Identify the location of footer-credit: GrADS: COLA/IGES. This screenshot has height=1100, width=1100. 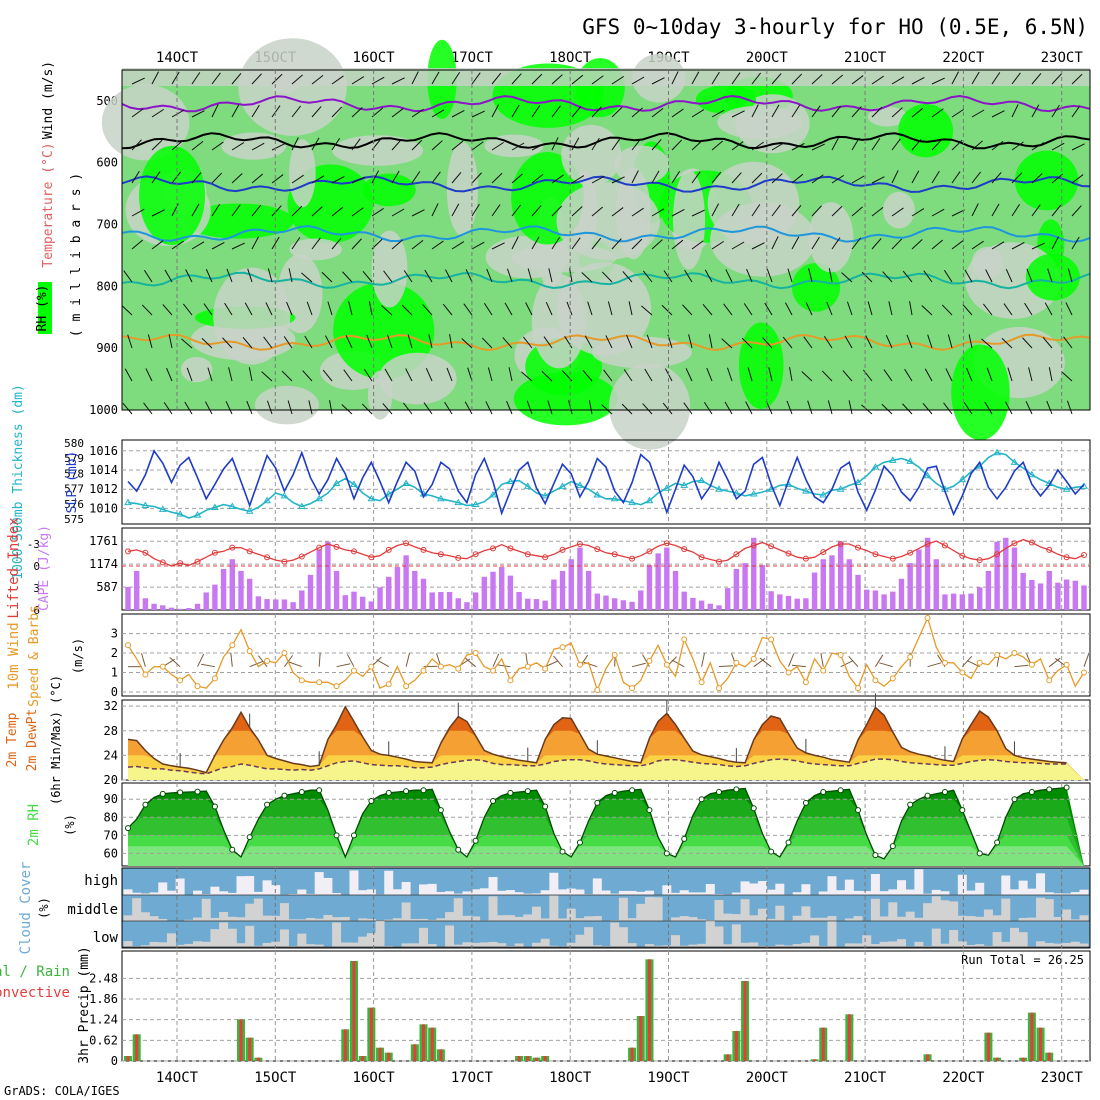
(62, 1091).